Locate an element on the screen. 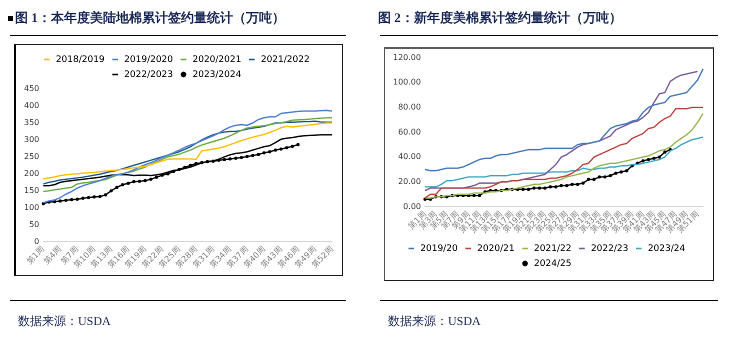  chart-title: 图 1：本年度美陆地棉累计签约量统计（万吨） is located at coordinates (150, 18).